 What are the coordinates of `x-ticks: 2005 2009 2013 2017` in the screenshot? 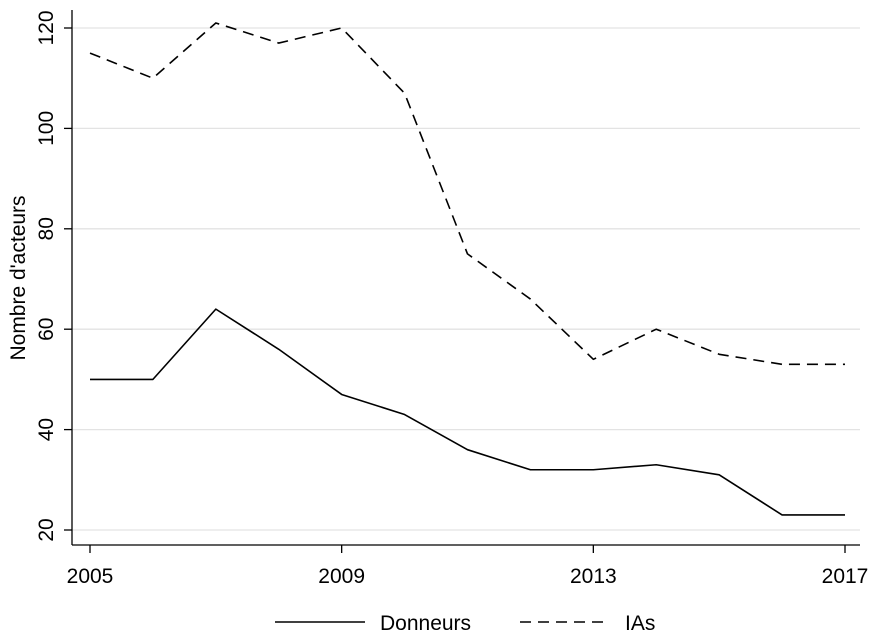 It's located at (468, 566).